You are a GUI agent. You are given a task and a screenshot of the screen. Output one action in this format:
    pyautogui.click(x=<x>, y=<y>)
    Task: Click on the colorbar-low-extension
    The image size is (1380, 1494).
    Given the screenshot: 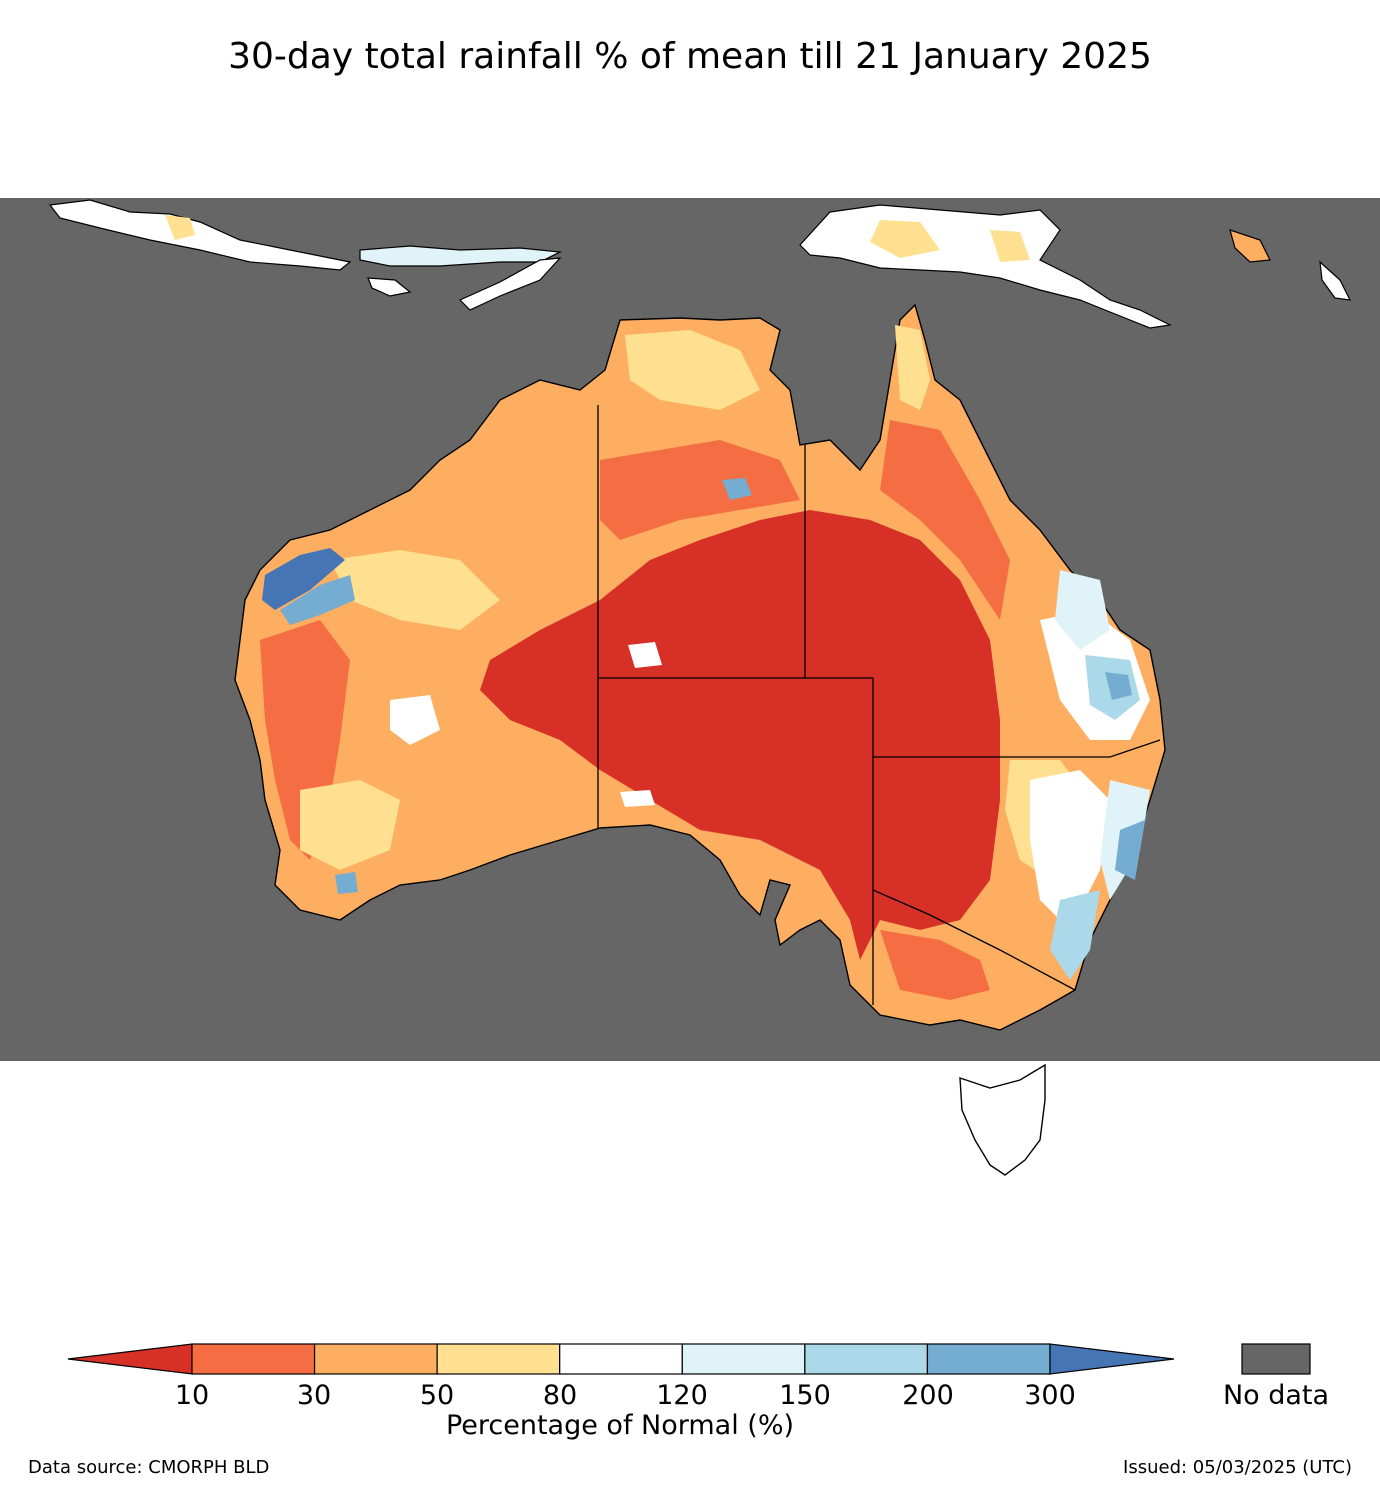 What is the action you would take?
    pyautogui.click(x=130, y=1359)
    